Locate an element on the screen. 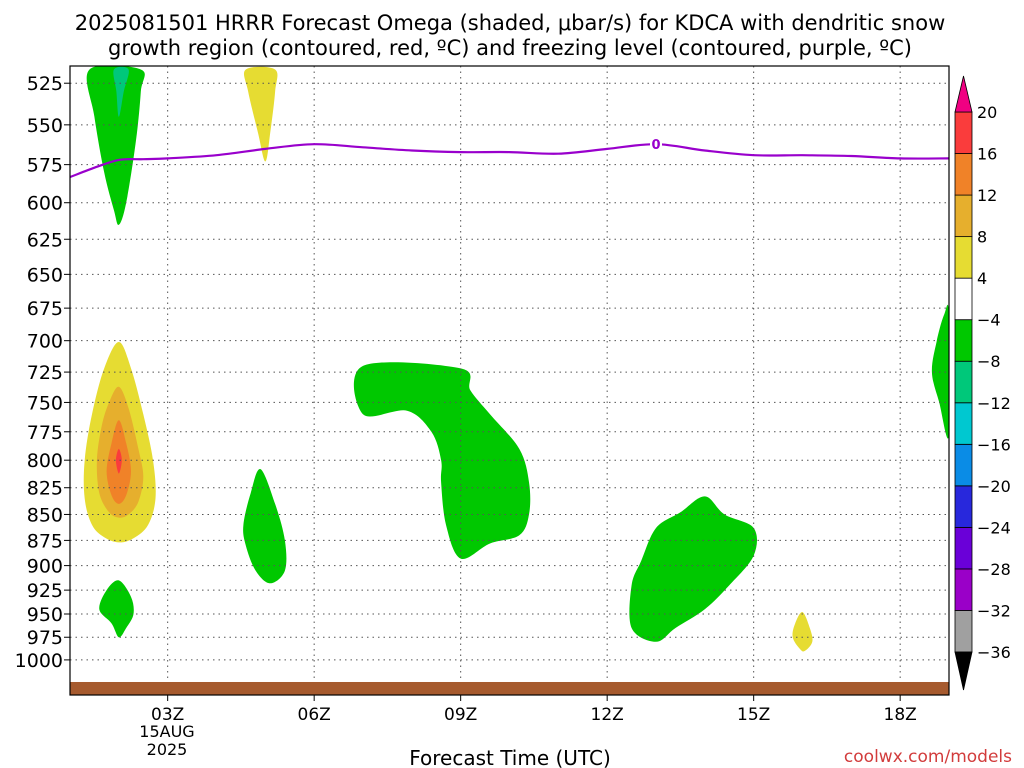  y-tick-label: 700 is located at coordinates (45, 342).